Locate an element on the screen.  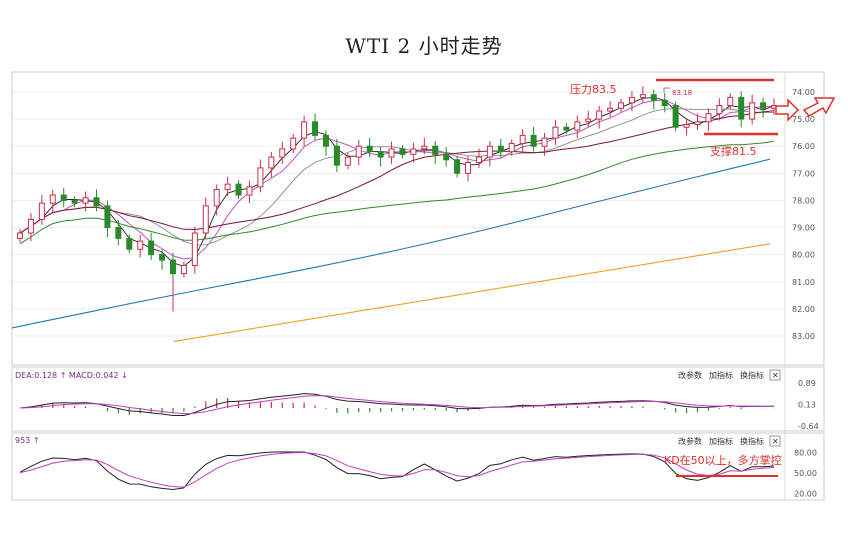
kd-panel-frame is located at coordinates (418, 466).